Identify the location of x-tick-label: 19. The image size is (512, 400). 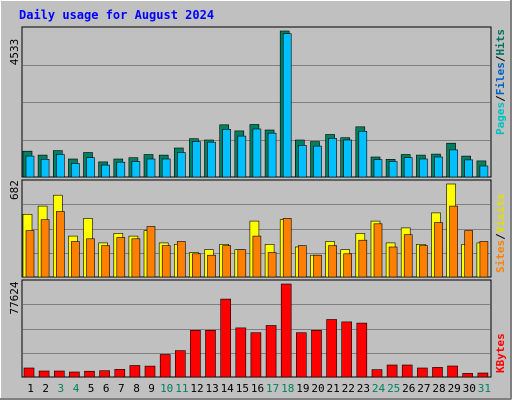
(302, 388).